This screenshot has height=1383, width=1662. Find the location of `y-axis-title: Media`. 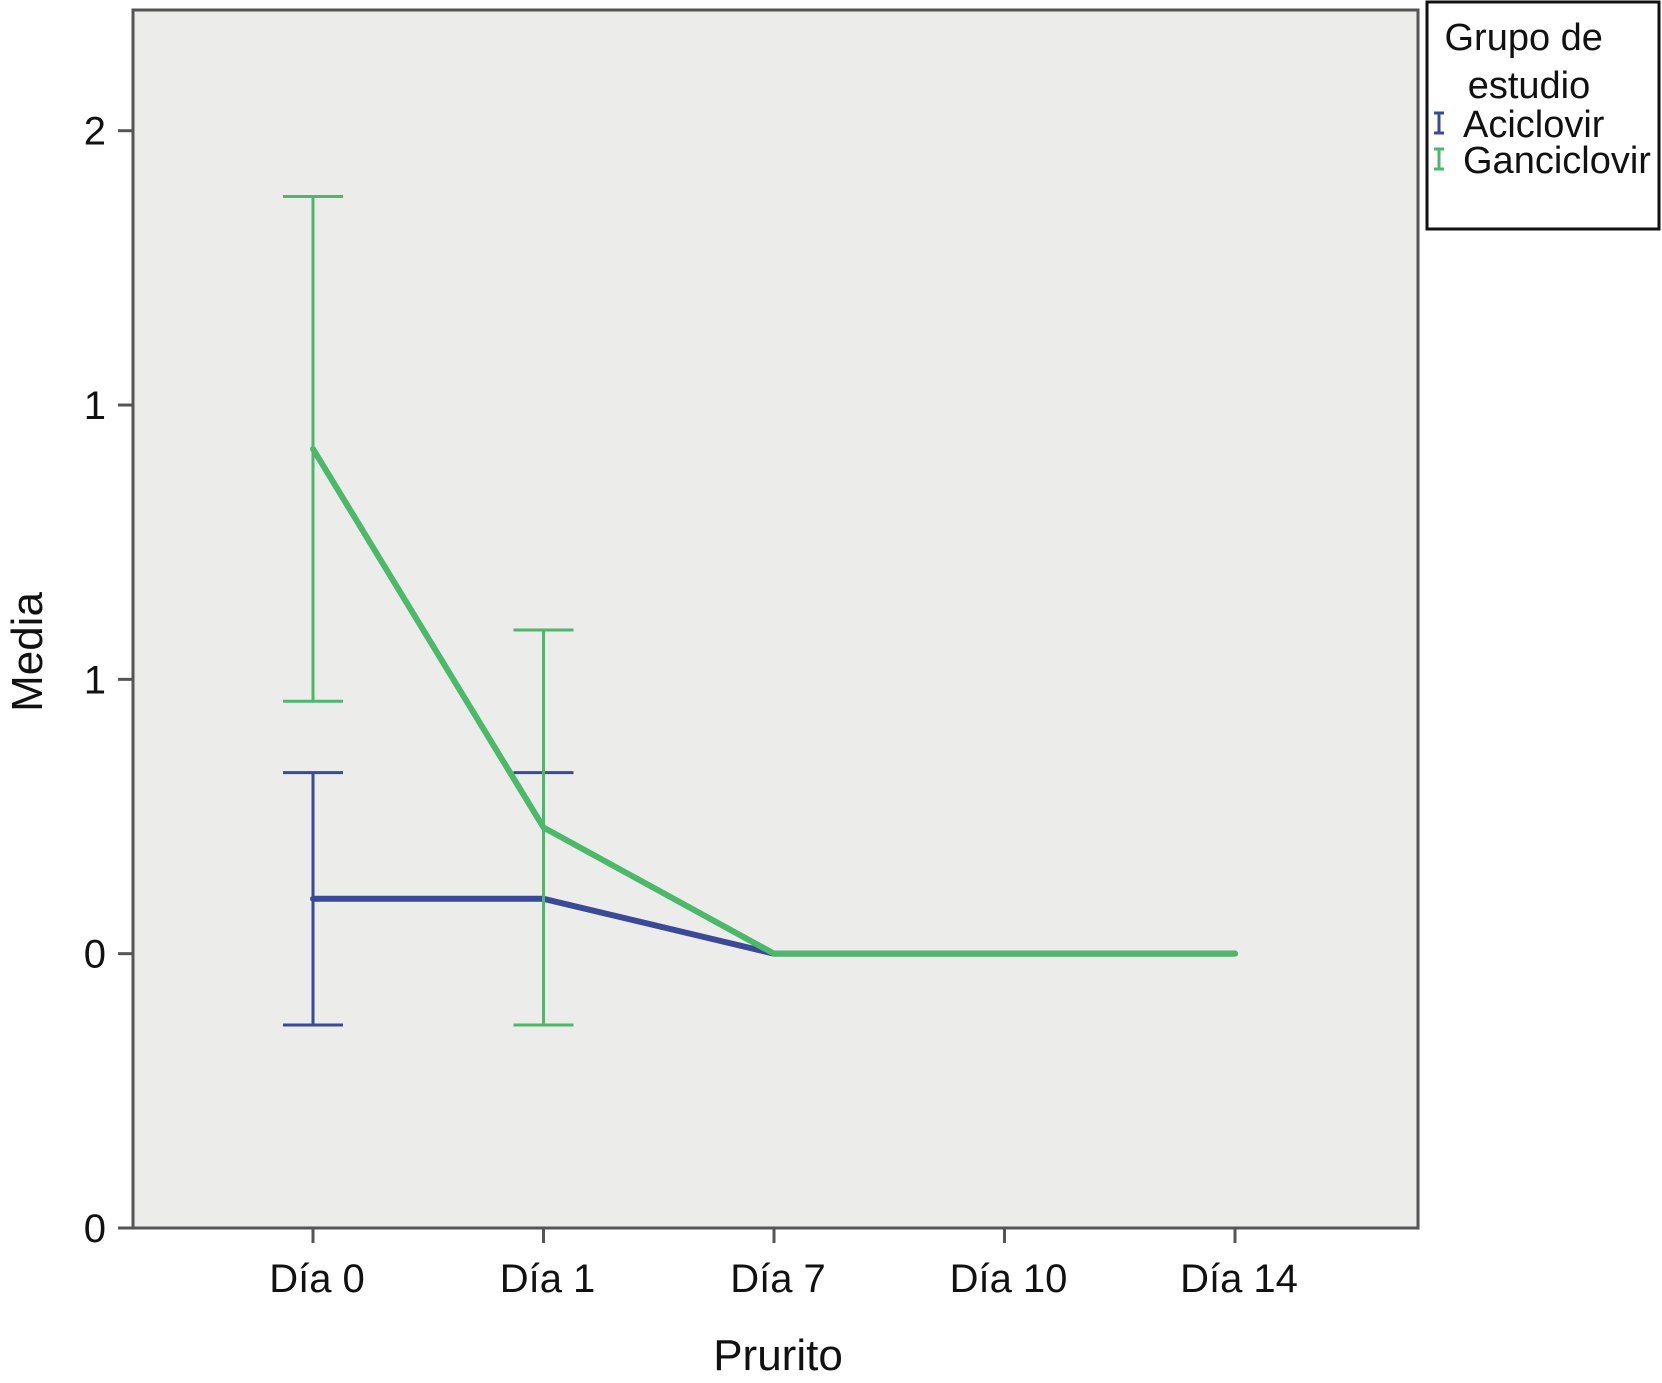

y-axis-title: Media is located at coordinates (27, 652).